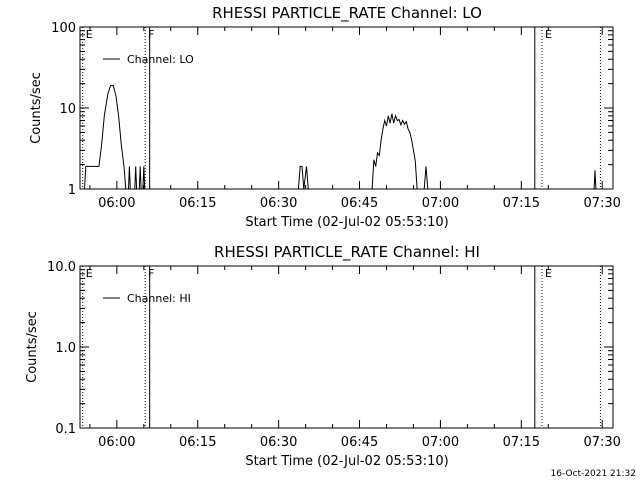 The image size is (640, 480). I want to click on y-tick-label: 0.1, so click(65, 429).